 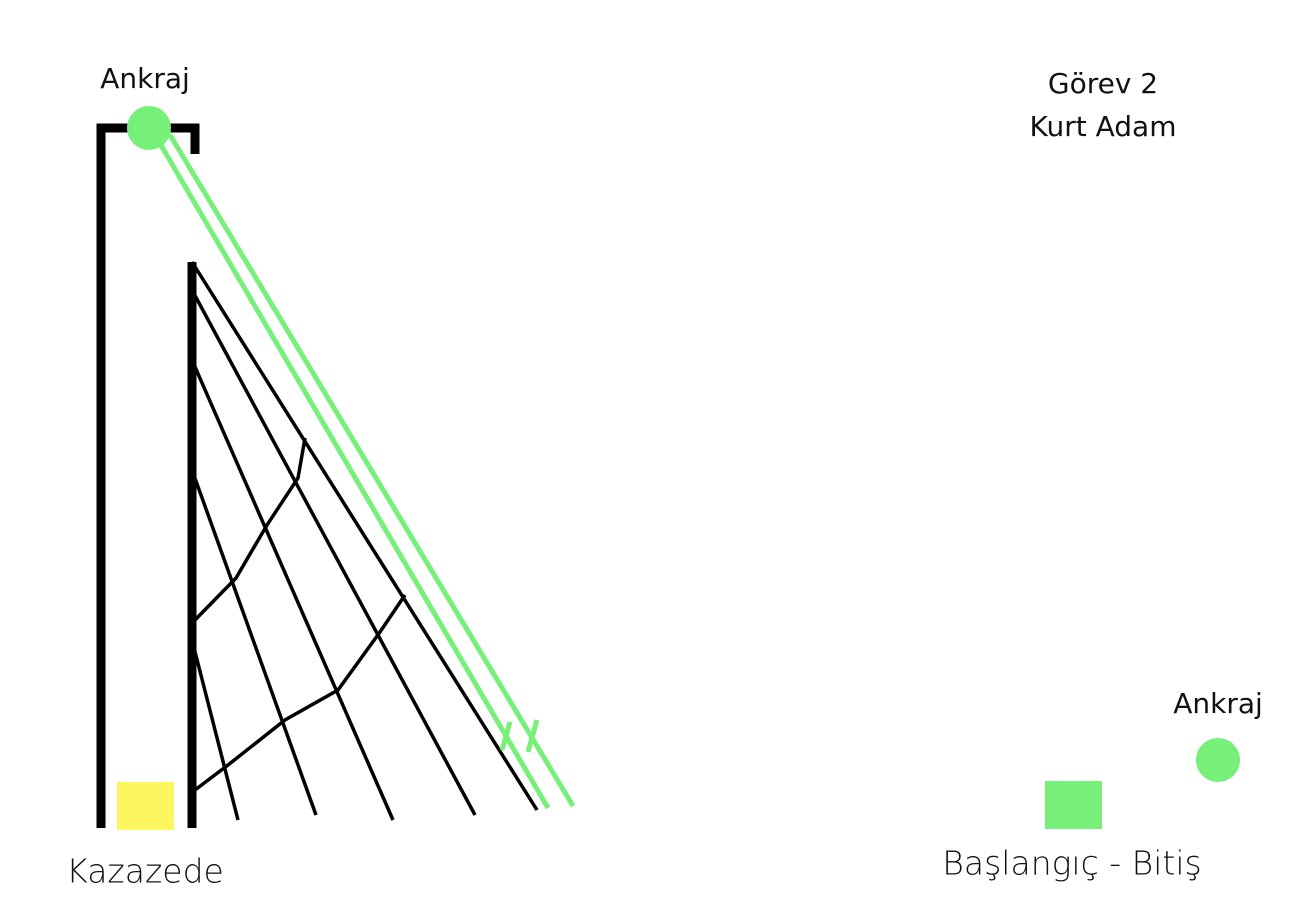 I want to click on title-line: Görev 2, so click(x=1103, y=83).